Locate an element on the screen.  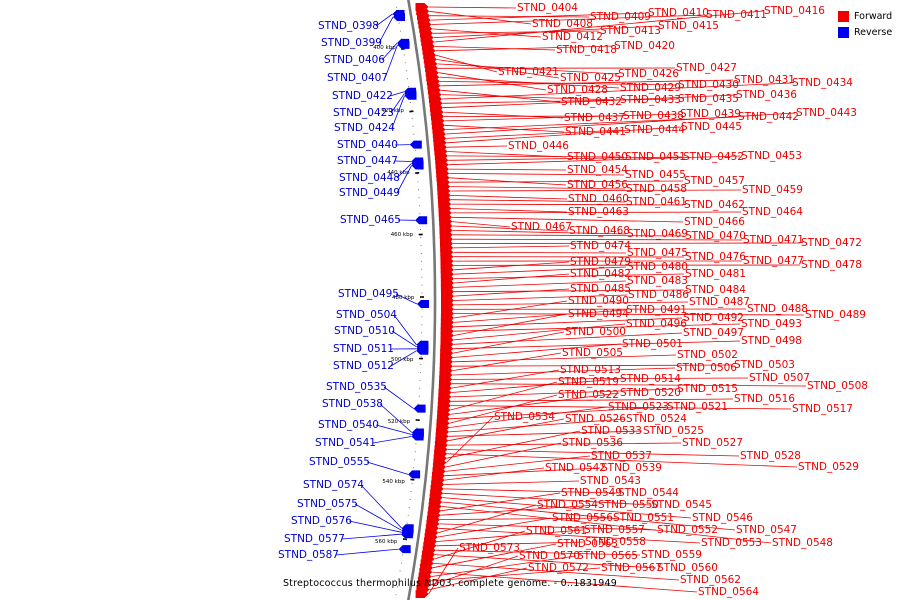
reverse-gene-label: STND_0398 is located at coordinates (348, 26).